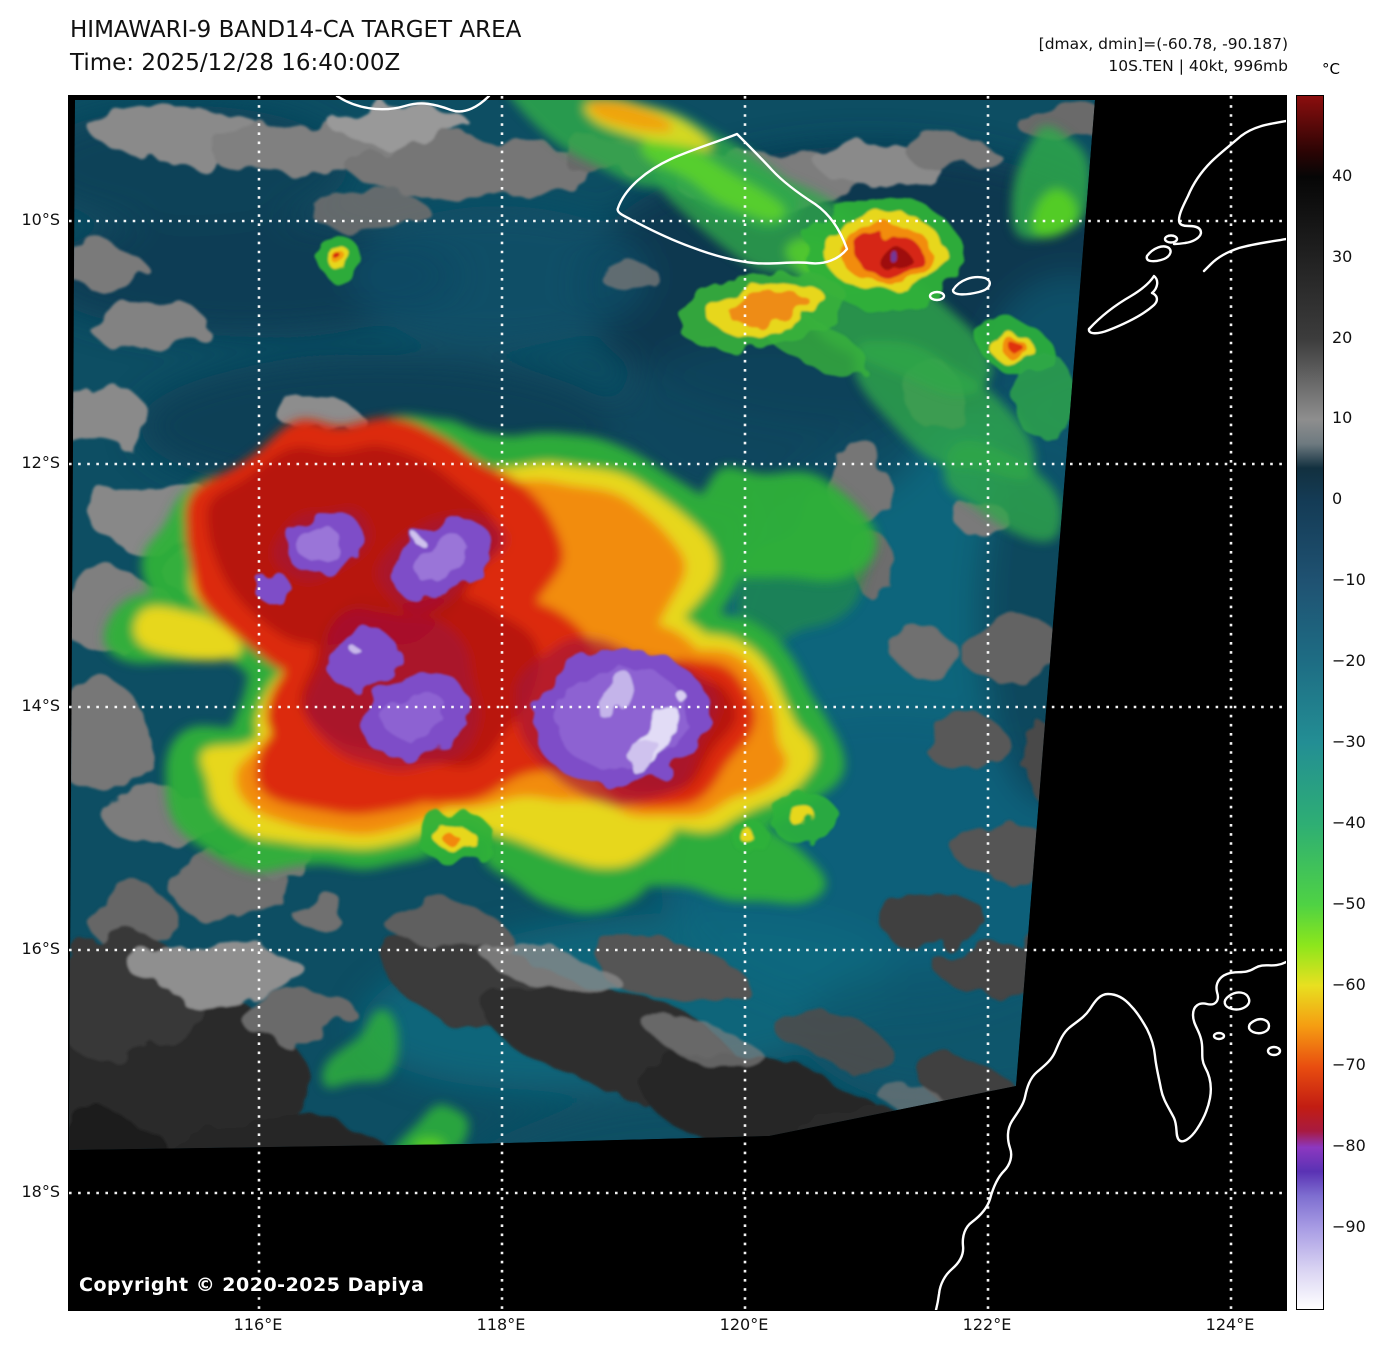 The width and height of the screenshot is (1388, 1359). Describe the element at coordinates (1349, 822) in the screenshot. I see `colorbar-tick-label: −40` at that location.